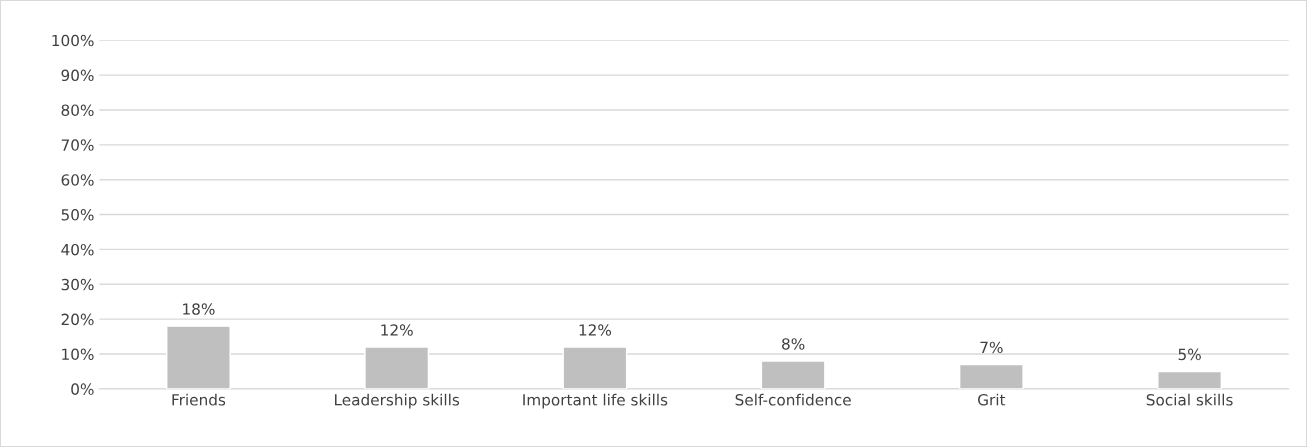  I want to click on x-tick-label: Self-confidence, so click(793, 399).